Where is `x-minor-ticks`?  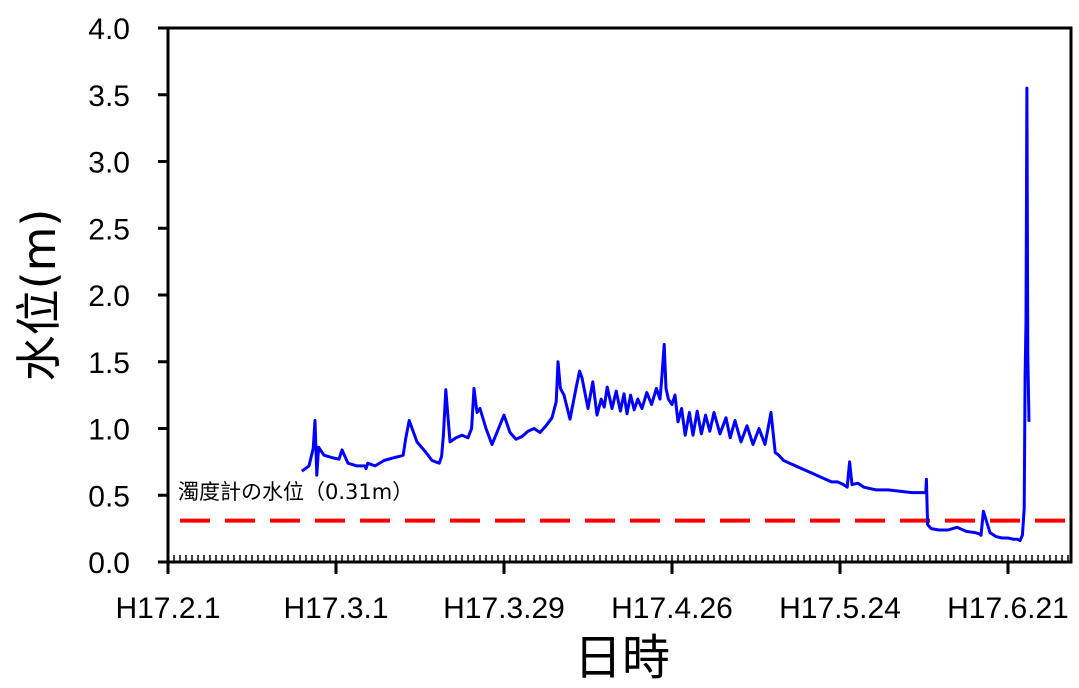
x-minor-ticks is located at coordinates (618, 558).